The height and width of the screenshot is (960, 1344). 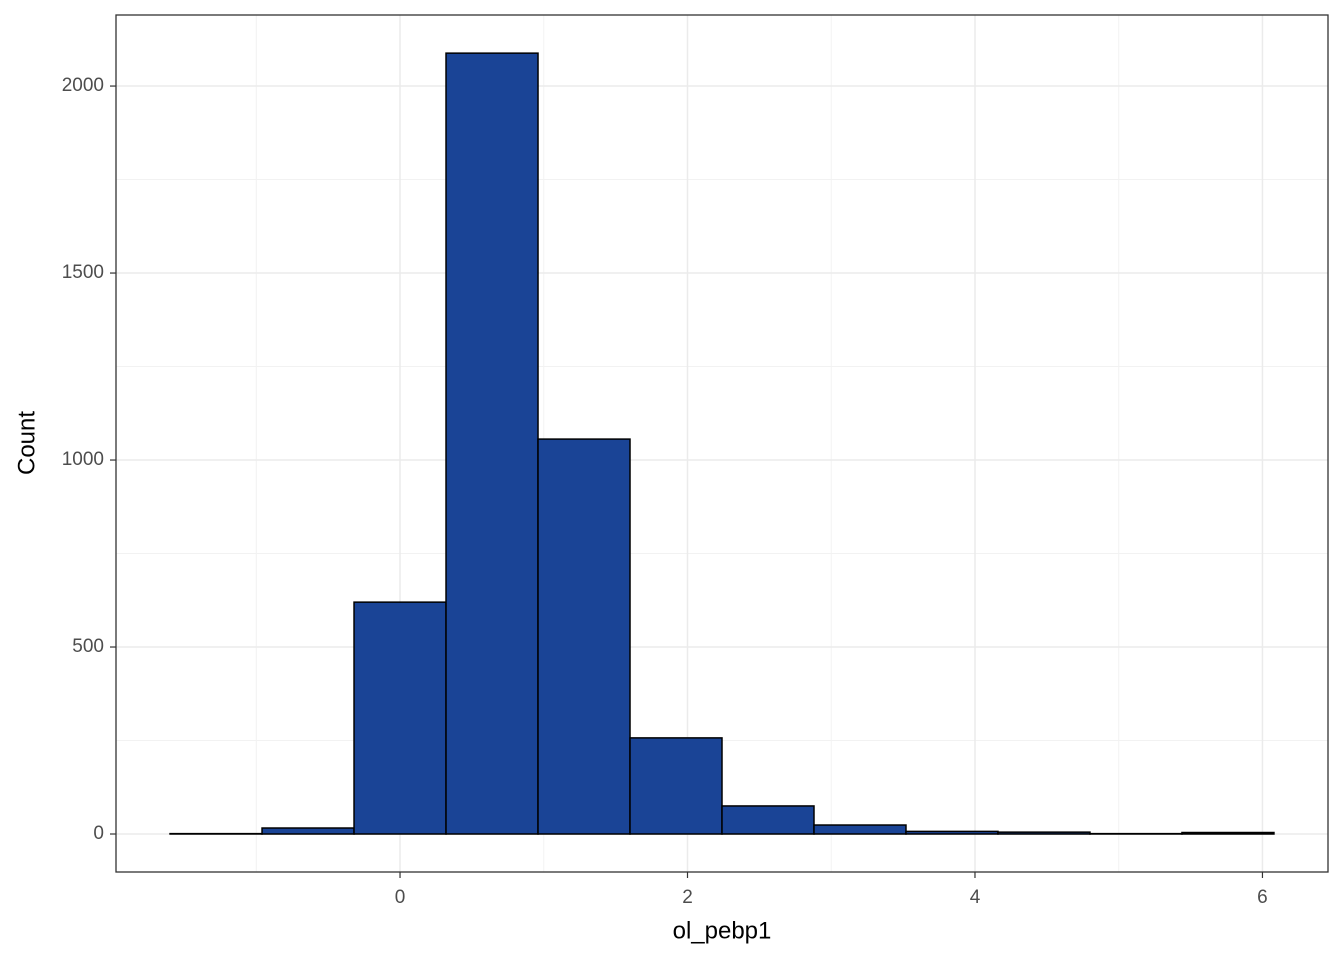 I want to click on y-tick-label: 500, so click(x=88, y=646).